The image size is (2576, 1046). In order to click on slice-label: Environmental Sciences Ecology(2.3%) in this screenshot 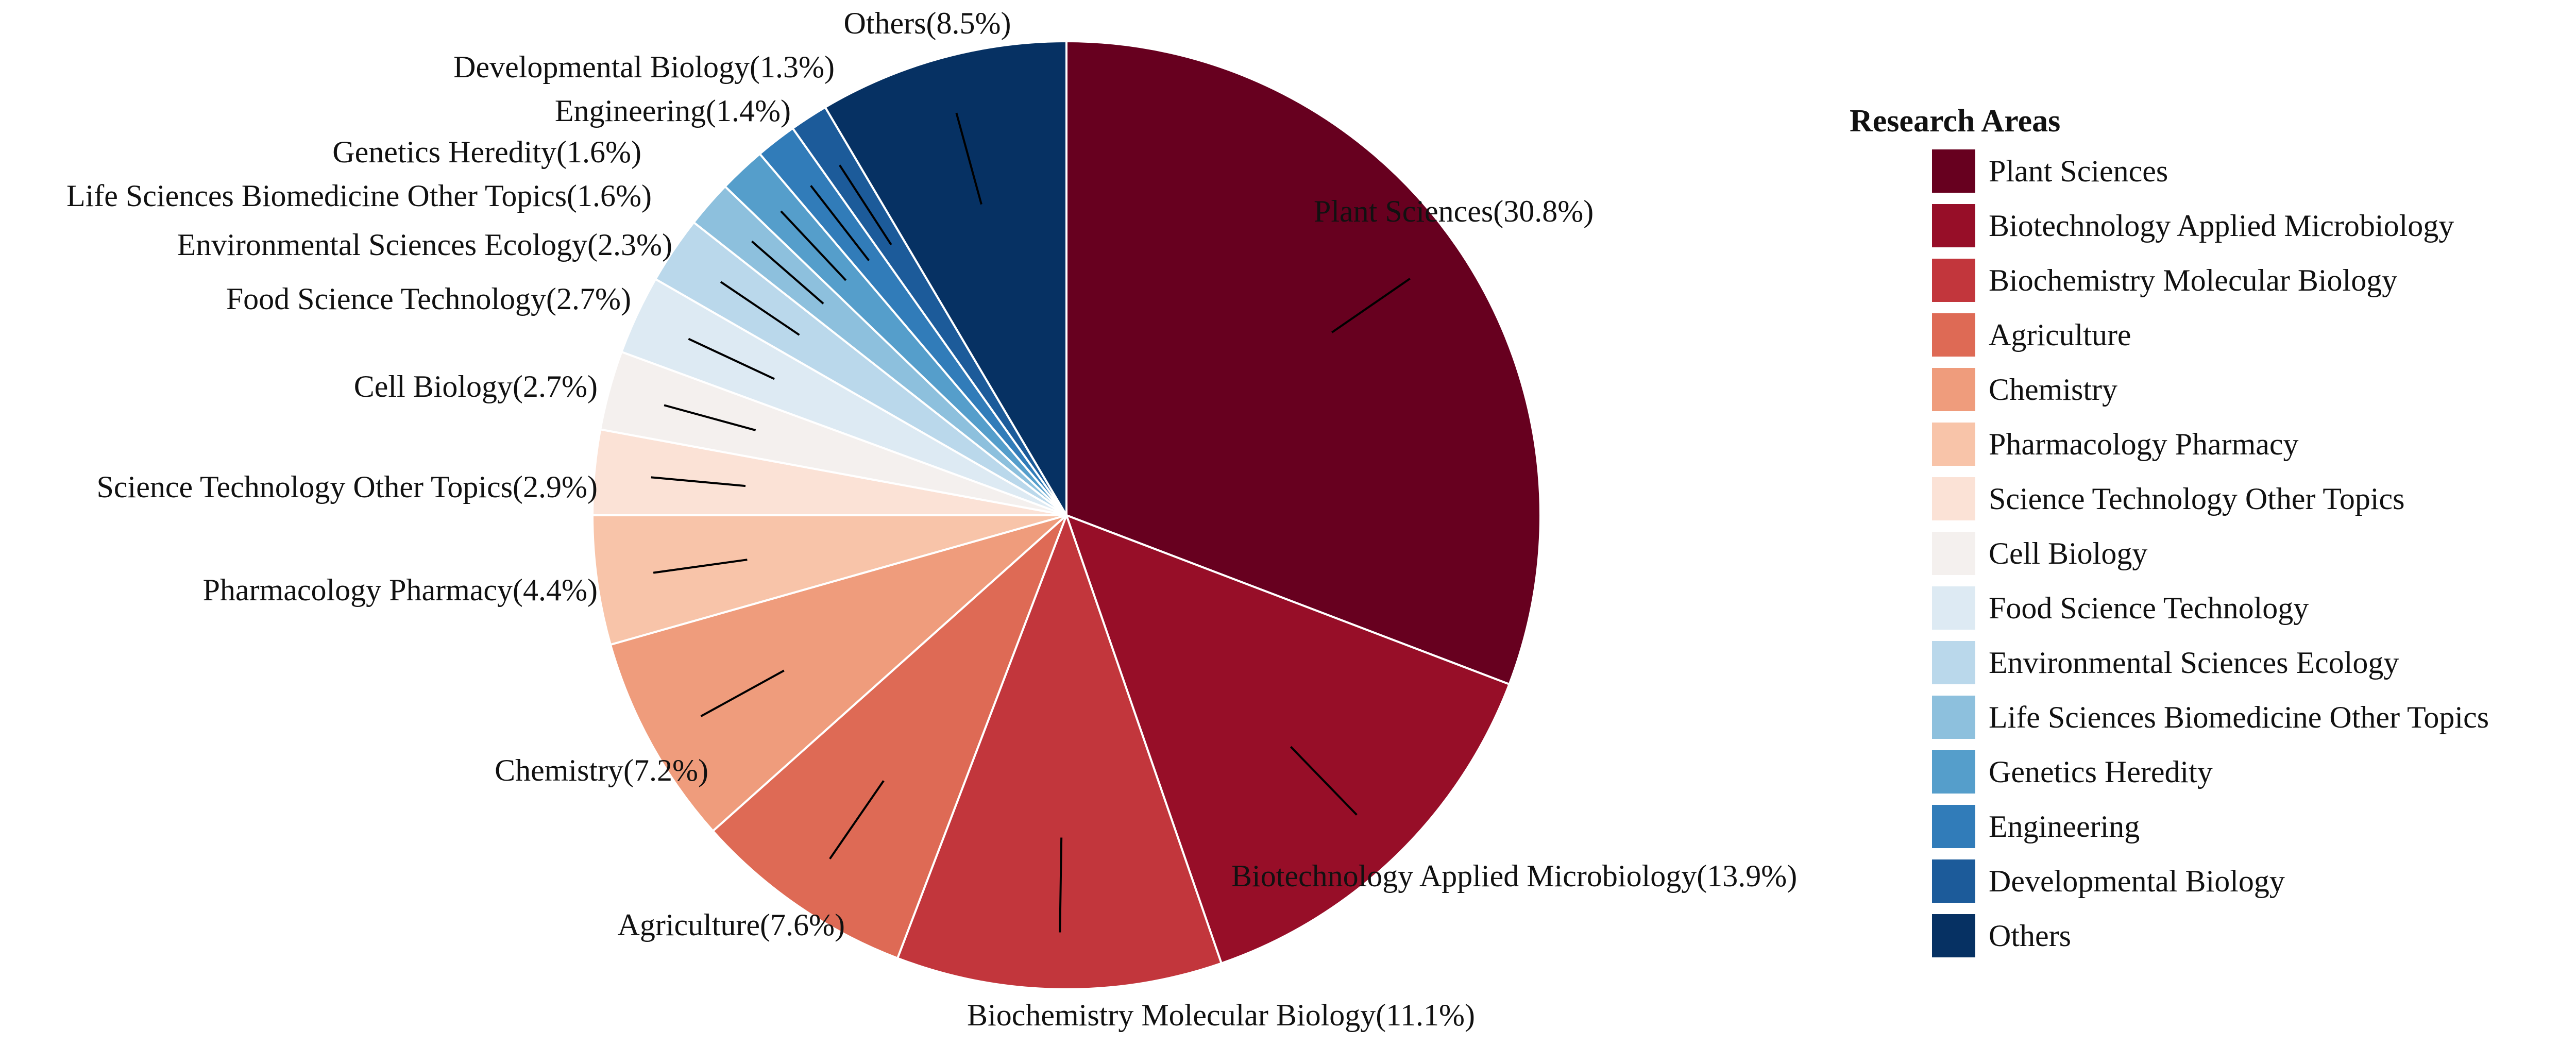, I will do `click(424, 245)`.